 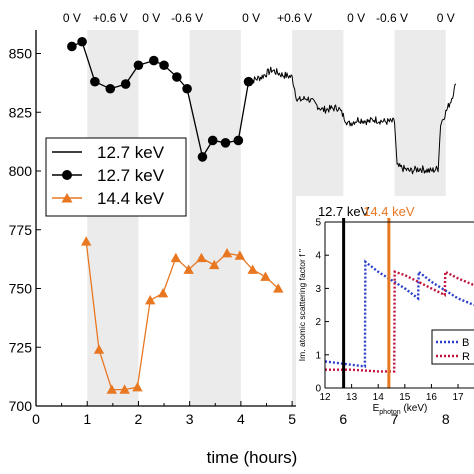 What do you see at coordinates (318, 322) in the screenshot?
I see `inset-y-tick-label: 2` at bounding box center [318, 322].